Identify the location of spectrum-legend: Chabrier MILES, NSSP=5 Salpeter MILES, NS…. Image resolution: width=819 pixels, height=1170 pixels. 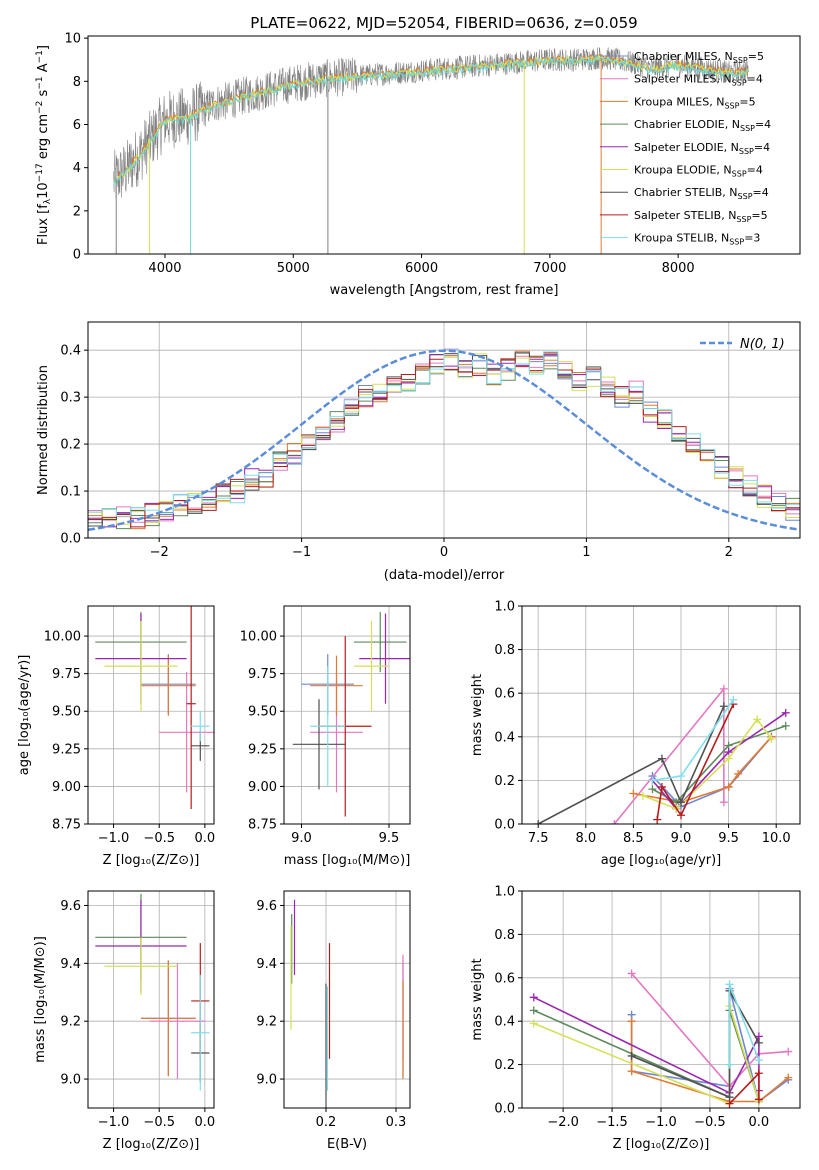
(685, 148).